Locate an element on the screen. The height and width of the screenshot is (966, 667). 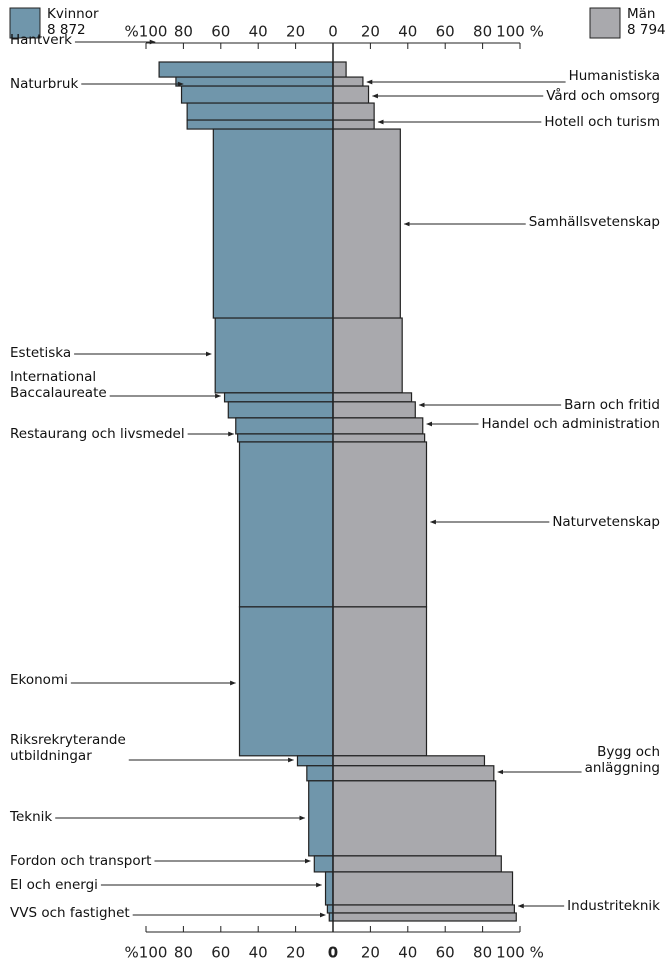
category-label: Humanistiska is located at coordinates (614, 76).